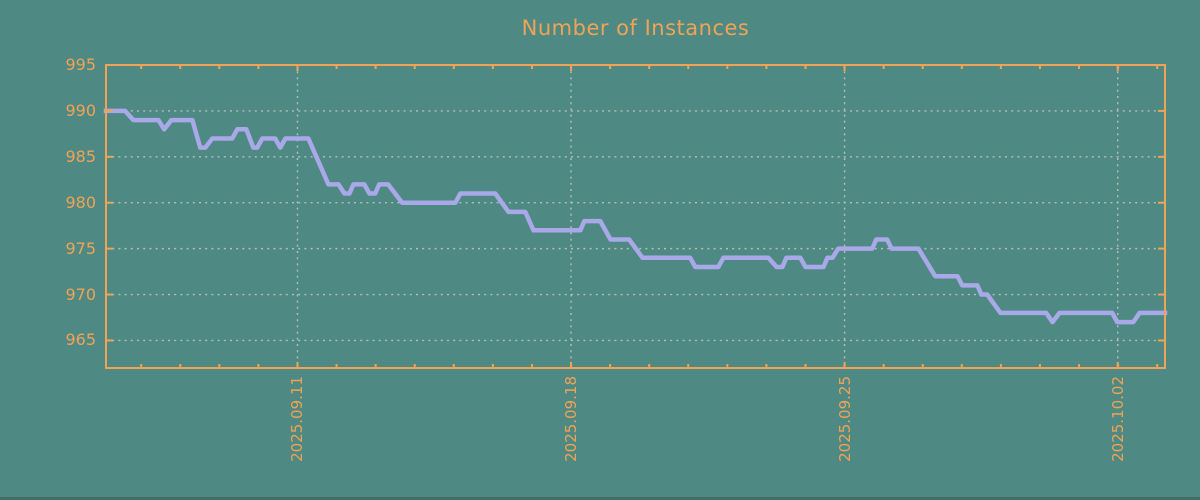  Describe the element at coordinates (80, 156) in the screenshot. I see `y-tick-label: 985` at that location.